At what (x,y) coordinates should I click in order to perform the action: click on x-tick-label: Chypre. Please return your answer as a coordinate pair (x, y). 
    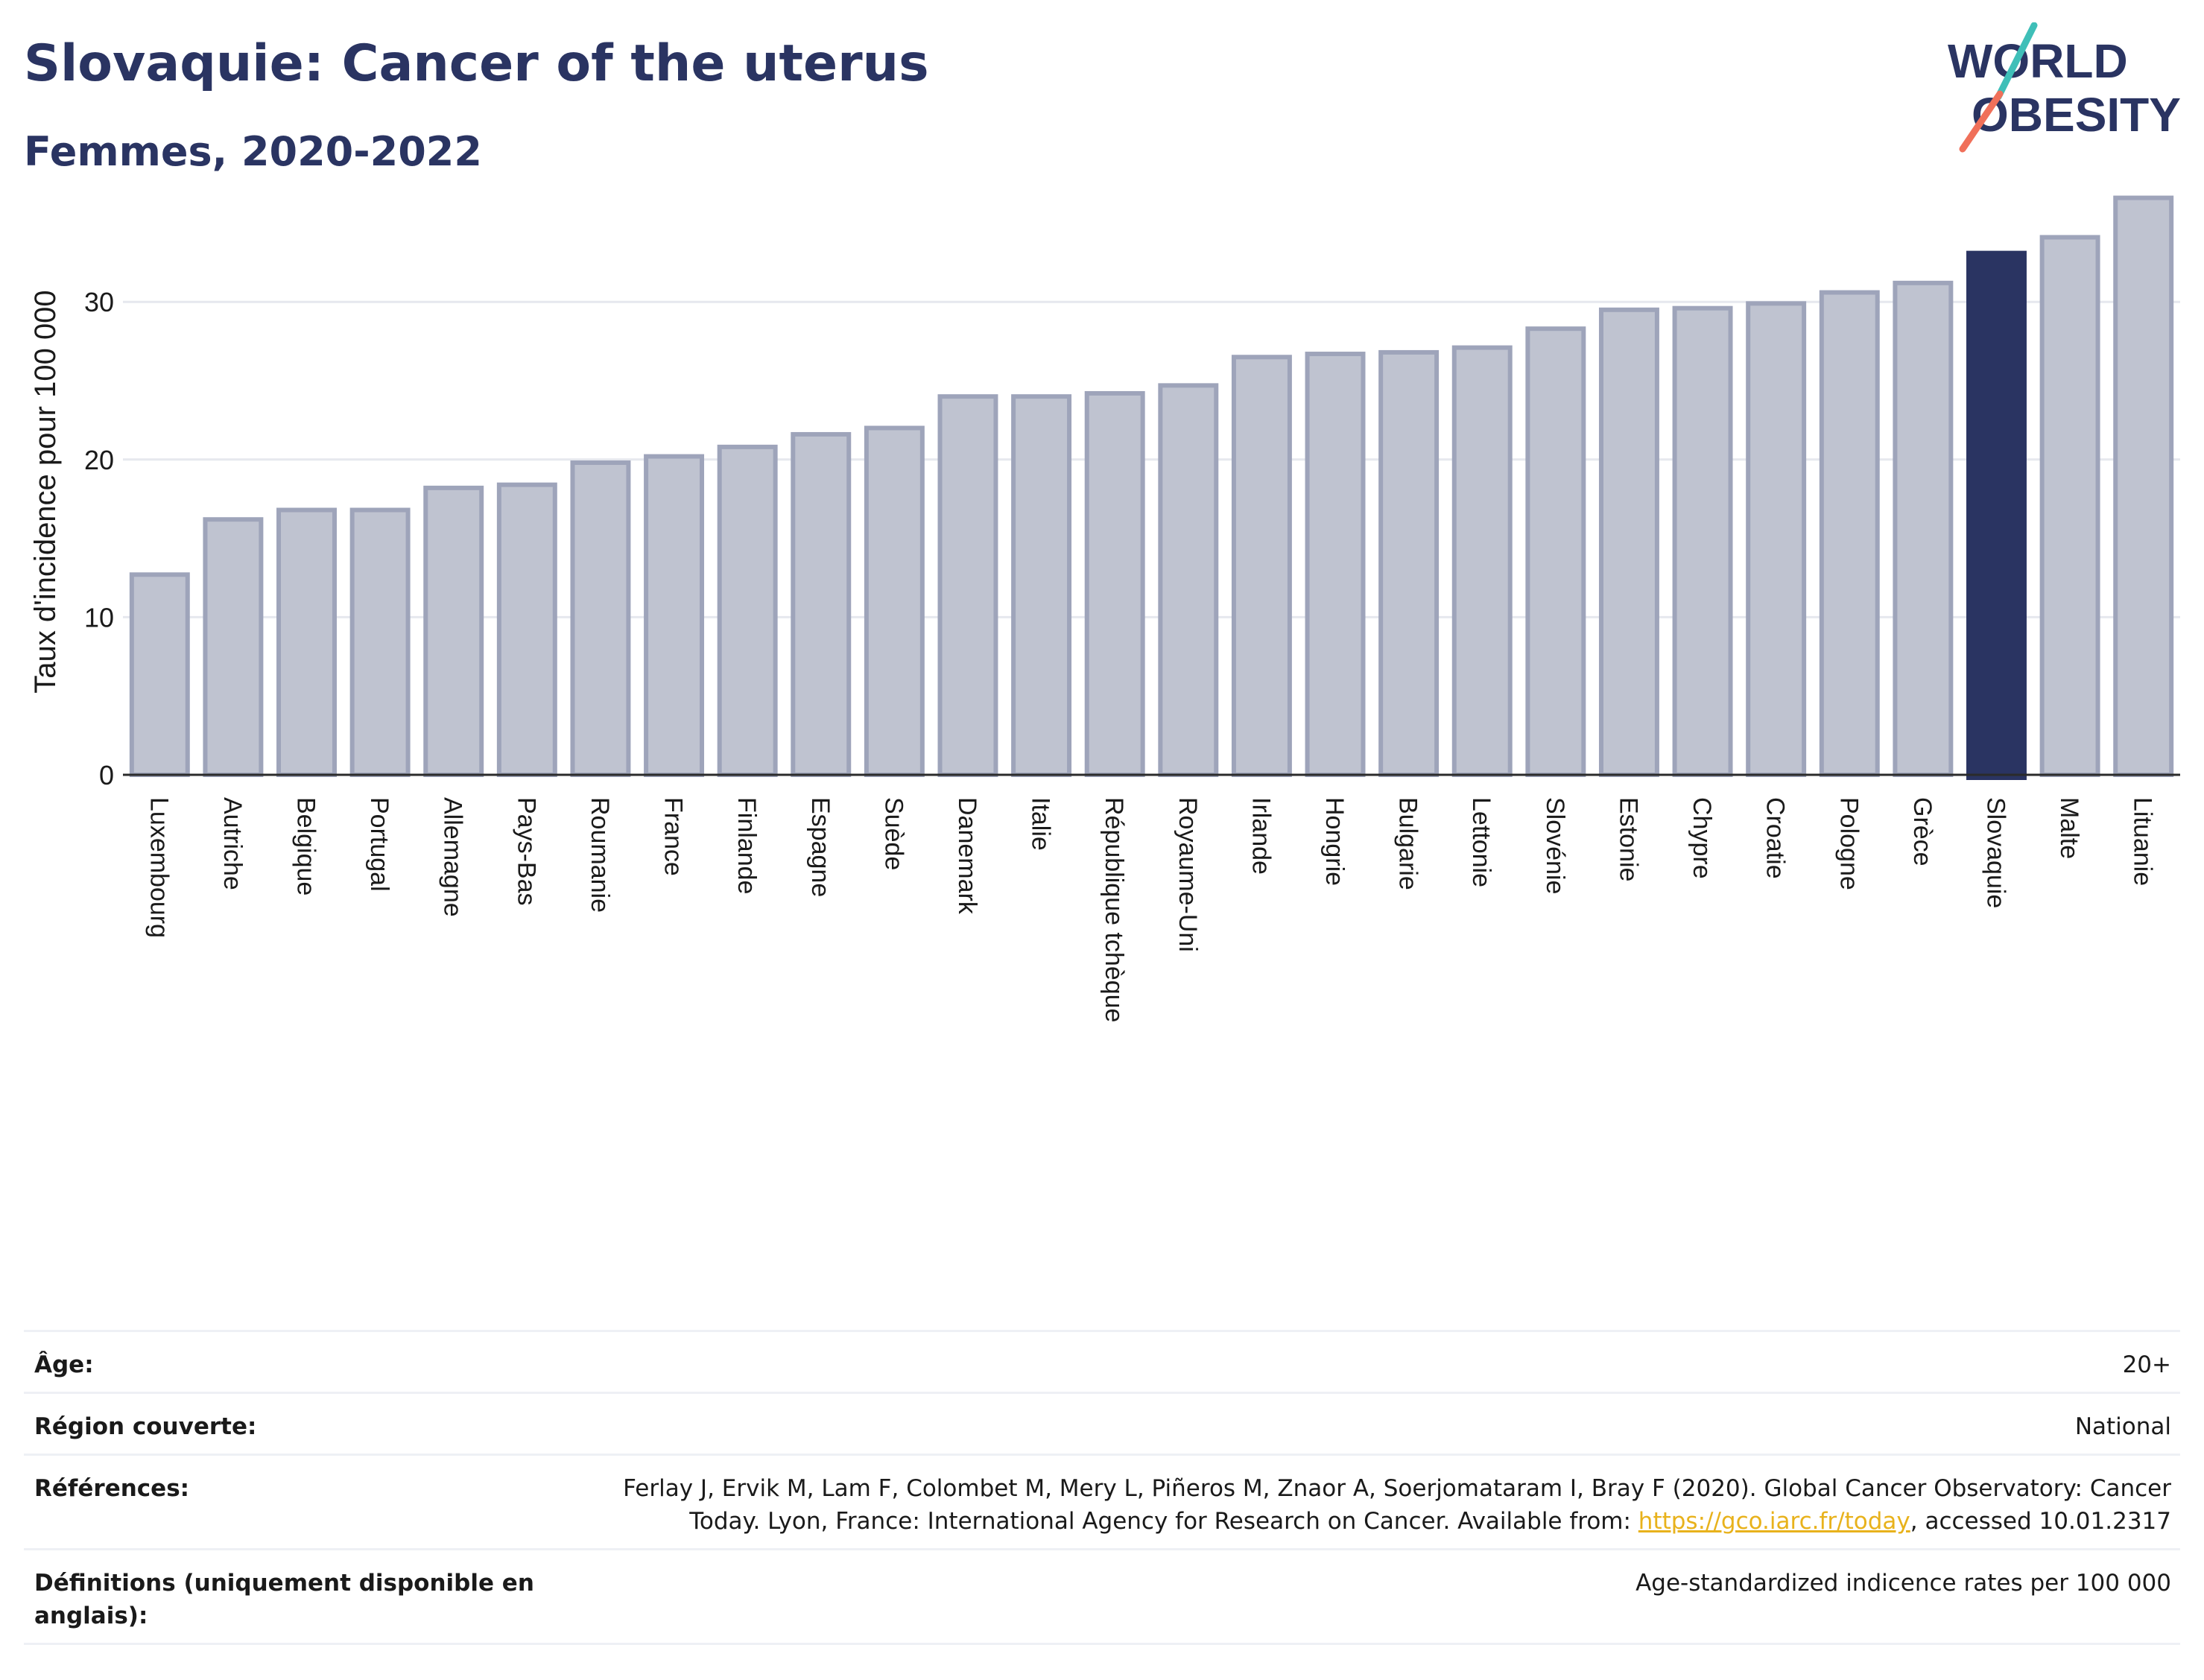
    Looking at the image, I should click on (1702, 838).